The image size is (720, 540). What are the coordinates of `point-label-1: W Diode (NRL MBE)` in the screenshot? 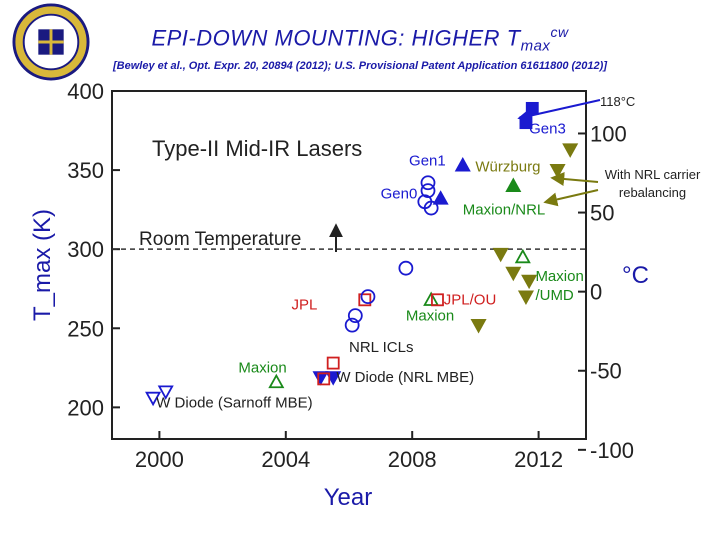 It's located at (405, 377).